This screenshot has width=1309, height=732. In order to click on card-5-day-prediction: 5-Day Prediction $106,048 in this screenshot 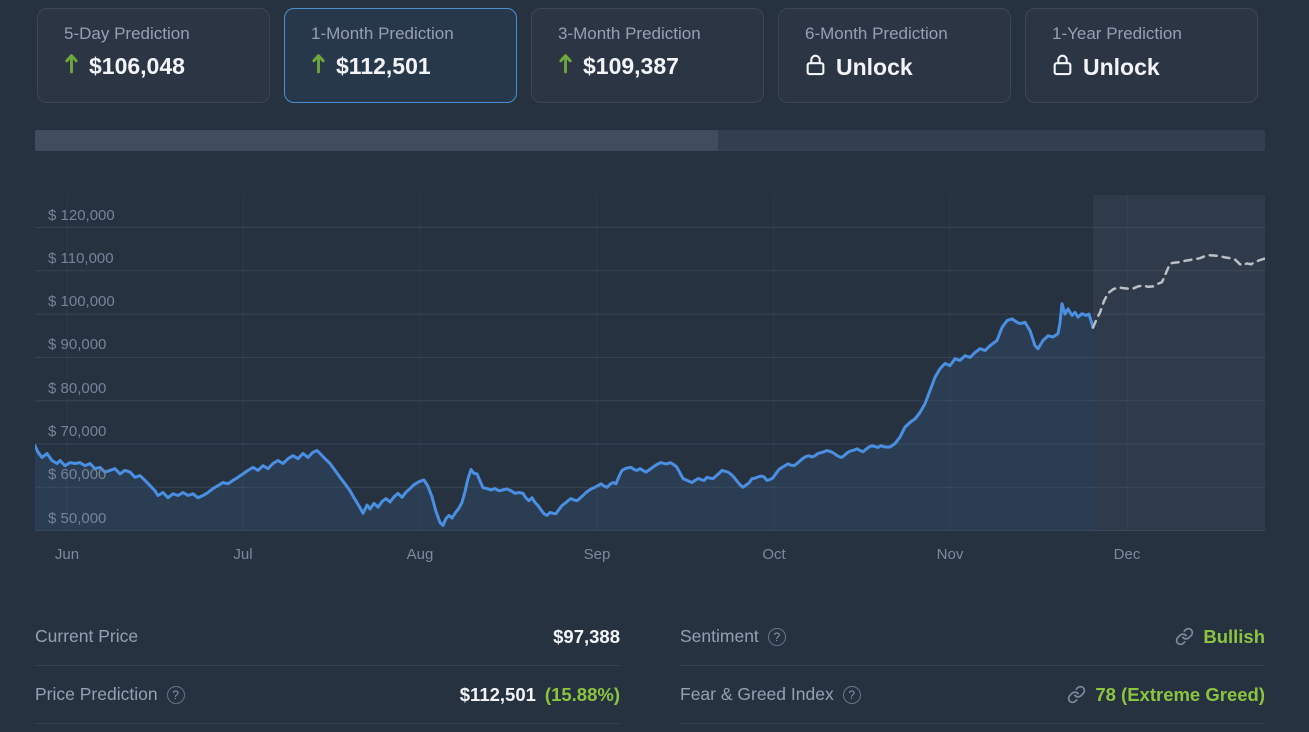, I will do `click(153, 55)`.